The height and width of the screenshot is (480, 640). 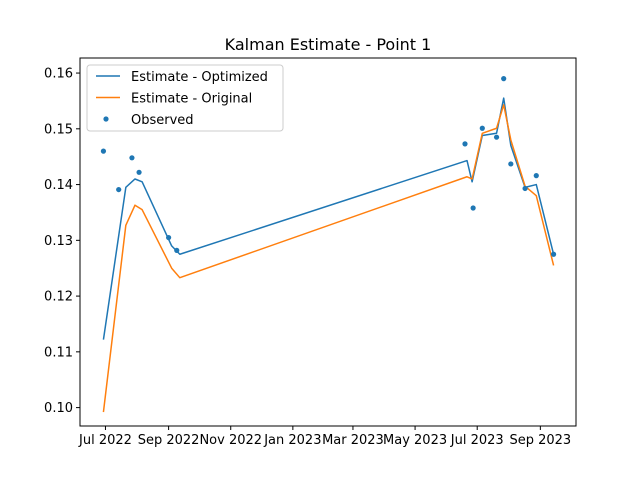 What do you see at coordinates (328, 44) in the screenshot?
I see `chart-title: Kalman Estimate - Point 1` at bounding box center [328, 44].